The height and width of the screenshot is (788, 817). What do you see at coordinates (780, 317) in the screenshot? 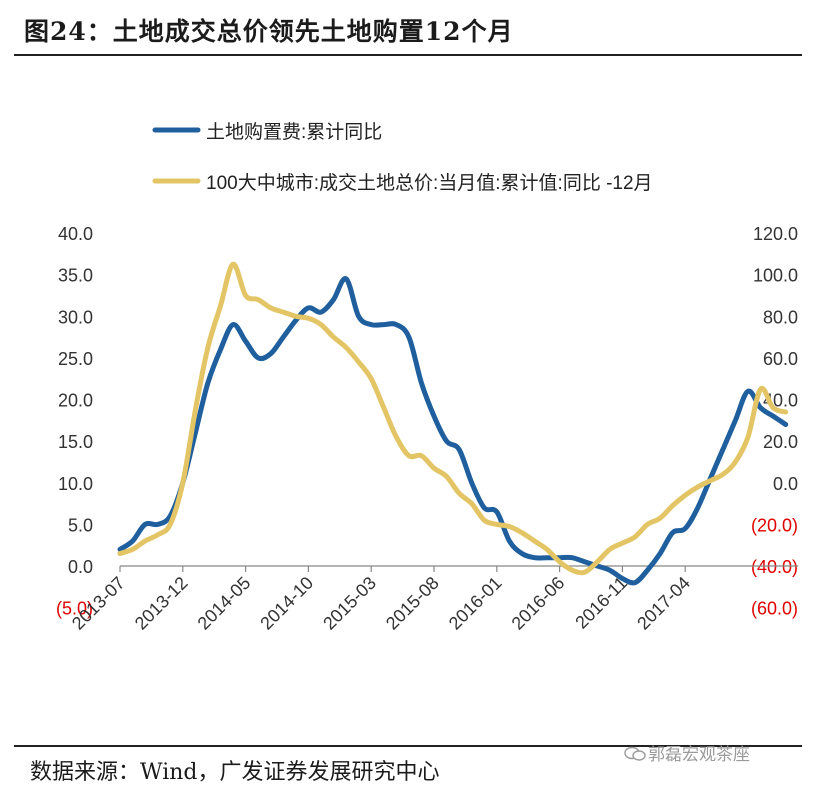
I see `y-right-tick-label: 80.0` at bounding box center [780, 317].